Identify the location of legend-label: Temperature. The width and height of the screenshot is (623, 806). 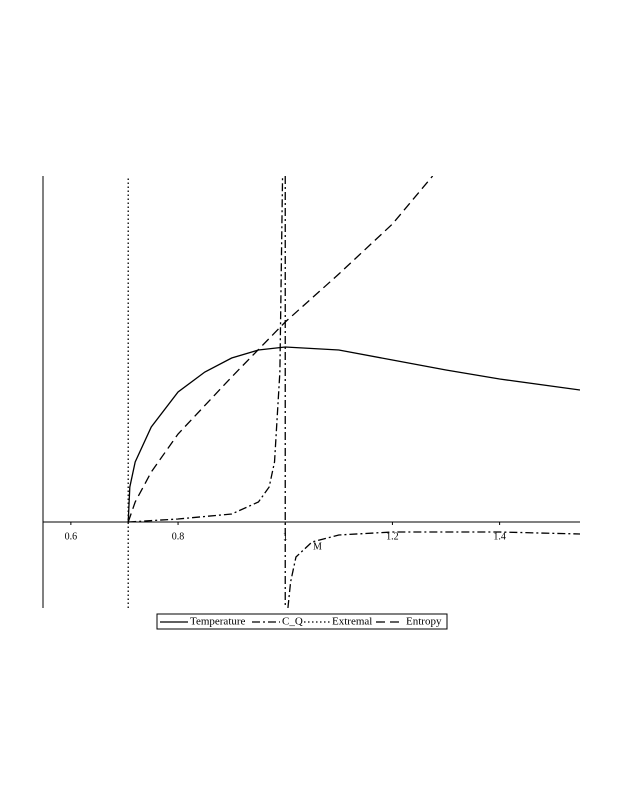
(218, 622).